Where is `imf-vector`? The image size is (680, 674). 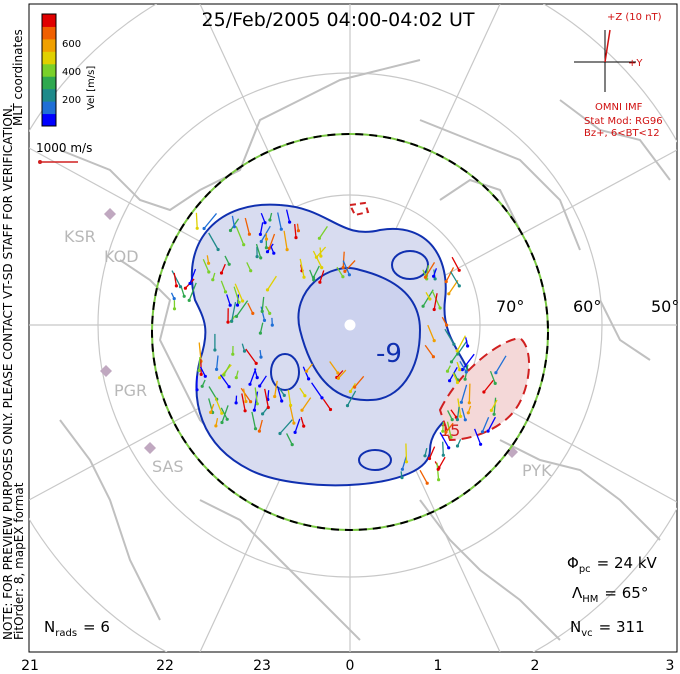 imf-vector is located at coordinates (607, 46).